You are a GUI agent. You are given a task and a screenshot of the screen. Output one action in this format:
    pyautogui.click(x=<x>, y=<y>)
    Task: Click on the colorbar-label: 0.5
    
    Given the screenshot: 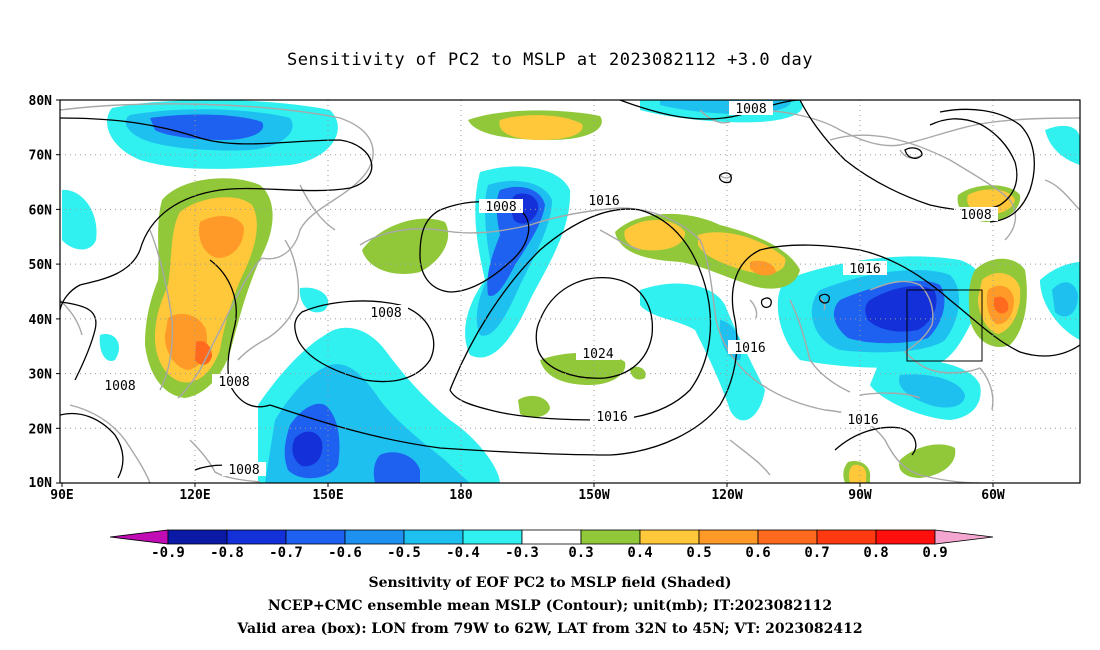 What is the action you would take?
    pyautogui.click(x=699, y=553)
    